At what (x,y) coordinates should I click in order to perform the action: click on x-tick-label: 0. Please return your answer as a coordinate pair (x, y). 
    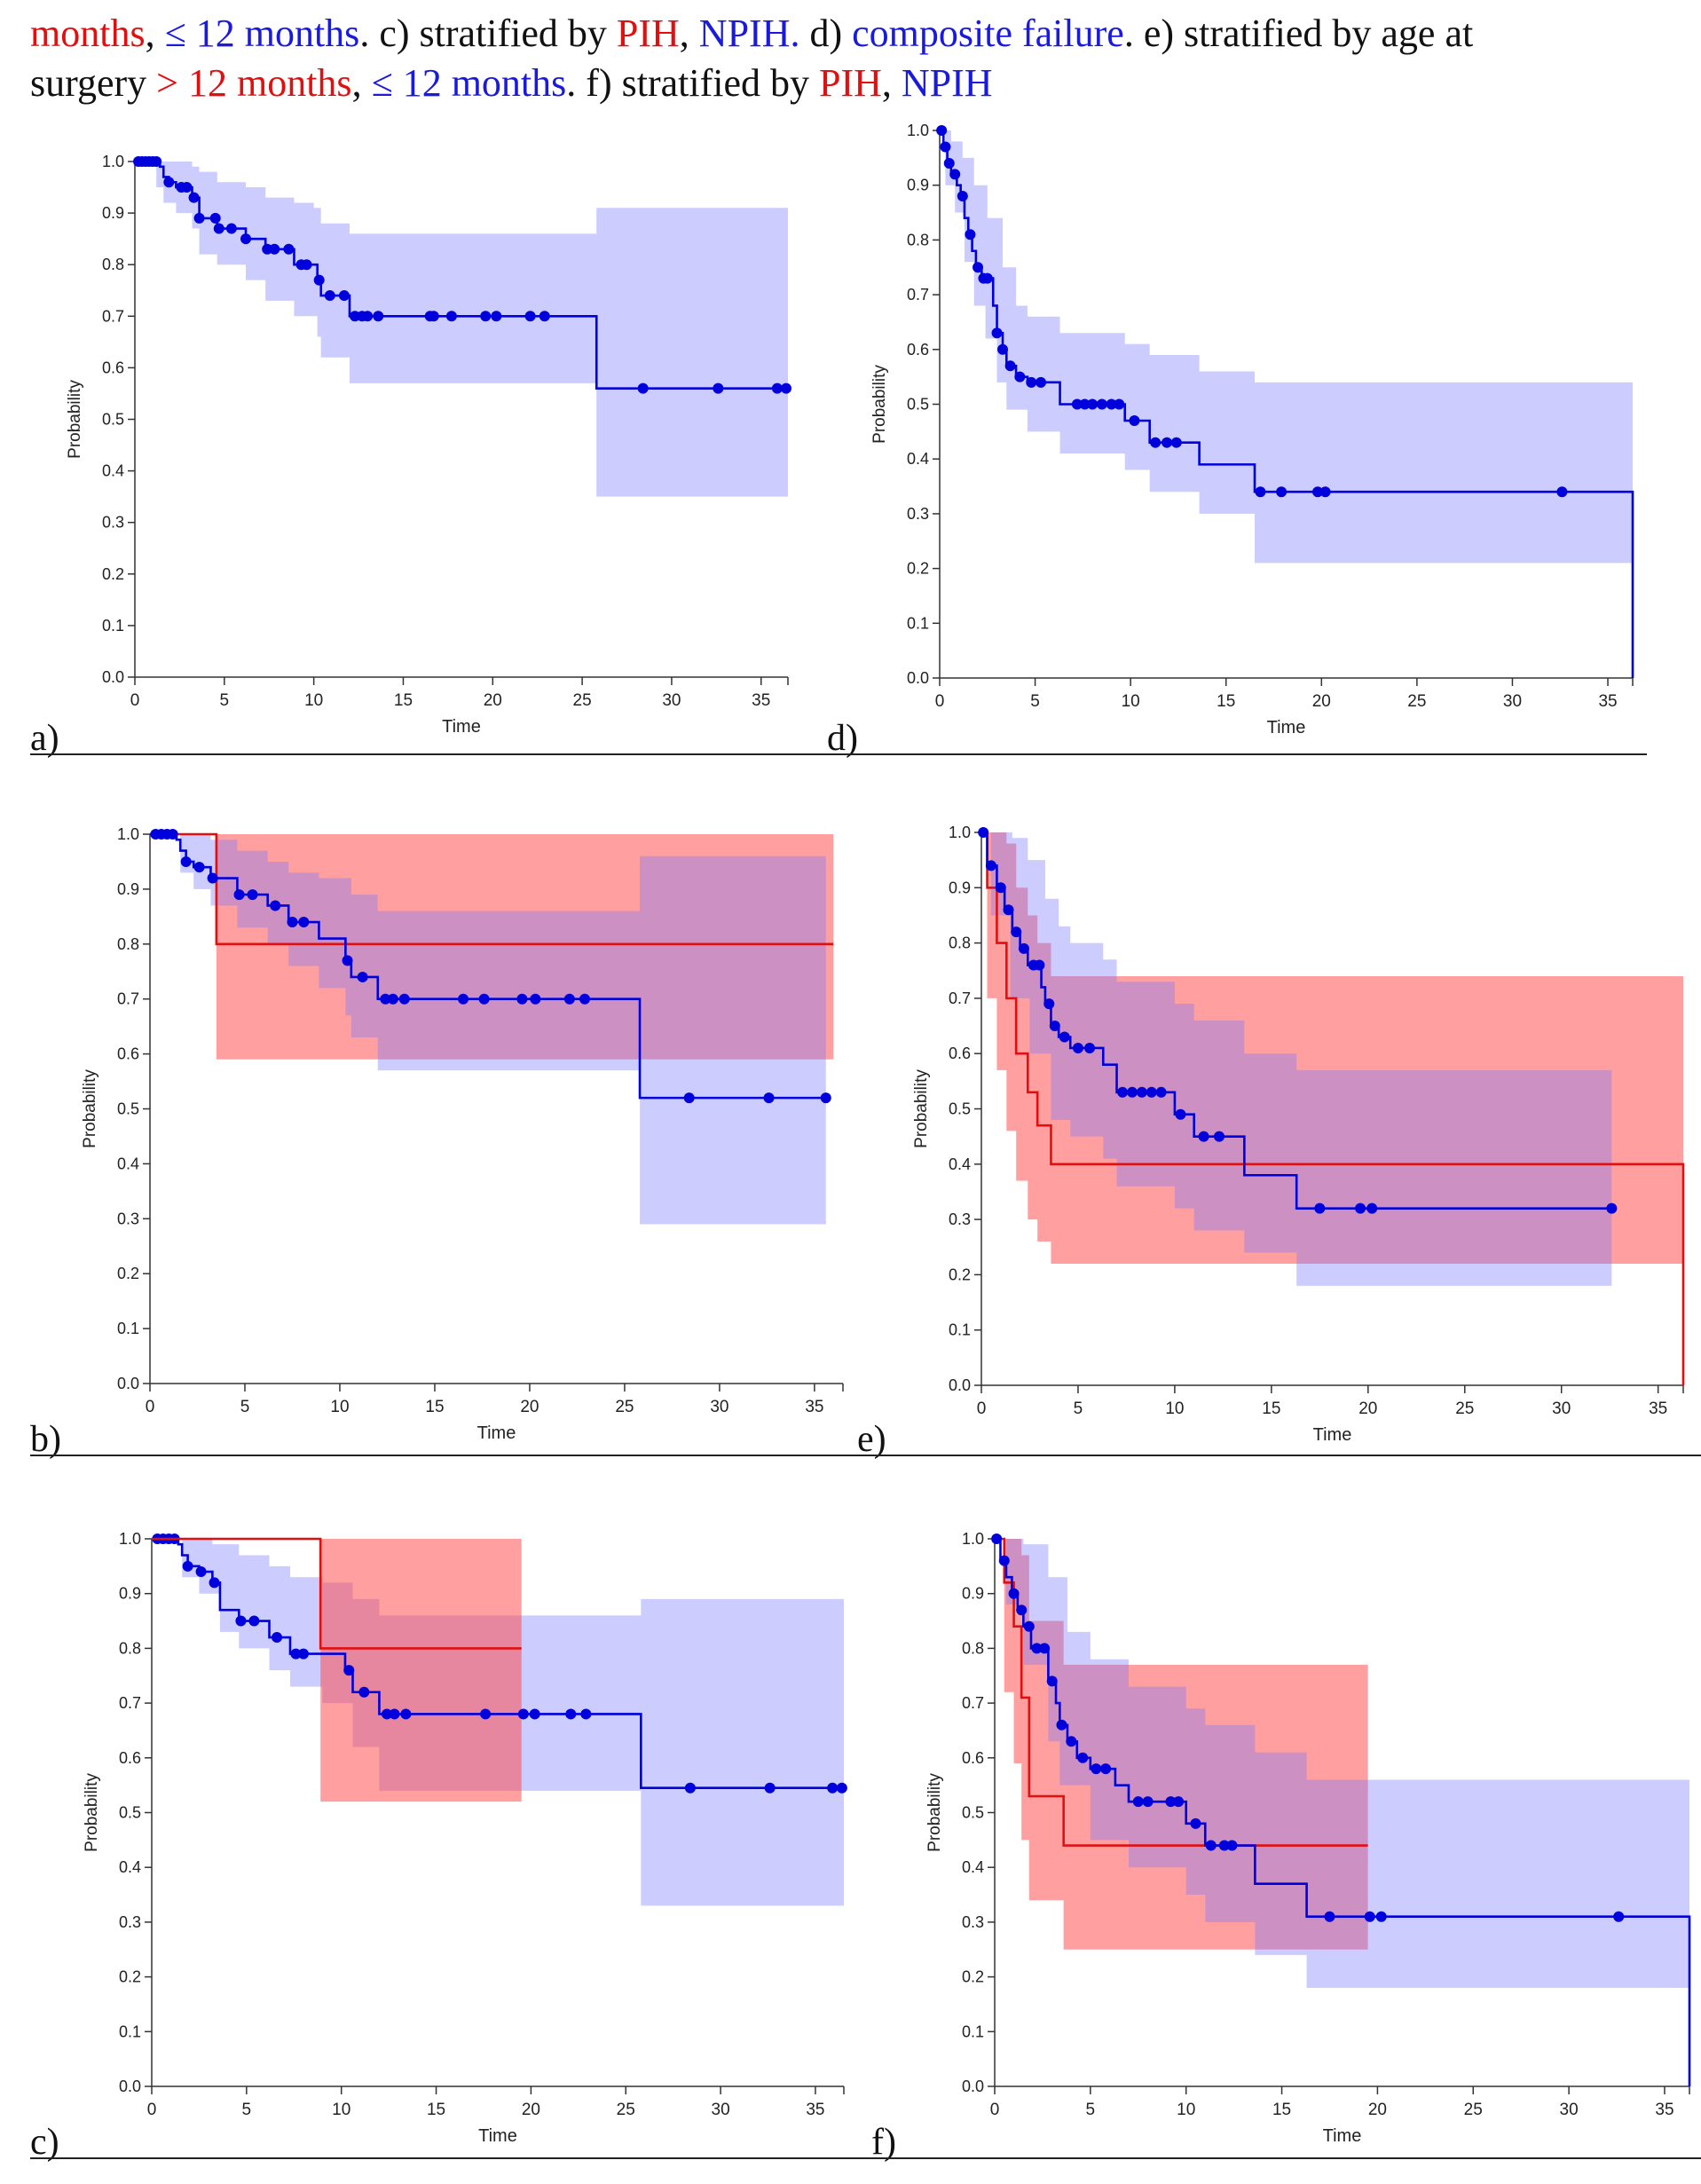
    Looking at the image, I should click on (982, 1408).